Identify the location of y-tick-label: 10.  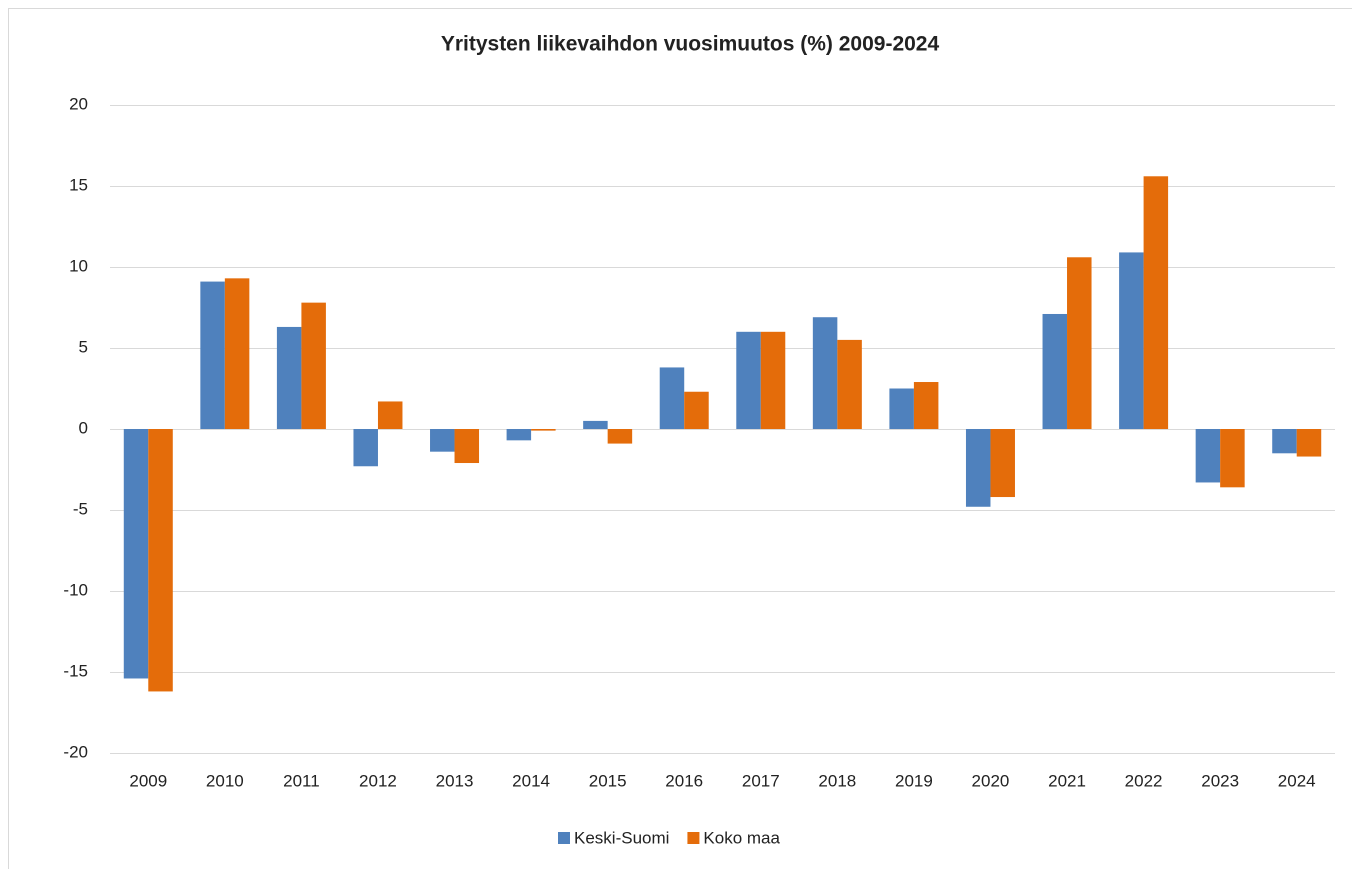
(78, 265).